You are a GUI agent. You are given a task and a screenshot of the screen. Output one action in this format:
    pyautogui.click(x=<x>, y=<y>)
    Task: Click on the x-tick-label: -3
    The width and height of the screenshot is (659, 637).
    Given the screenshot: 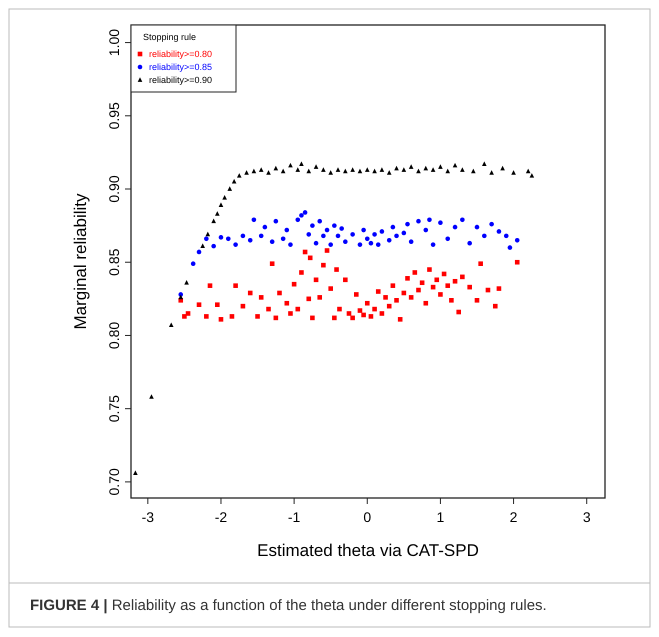 What is the action you would take?
    pyautogui.click(x=148, y=517)
    